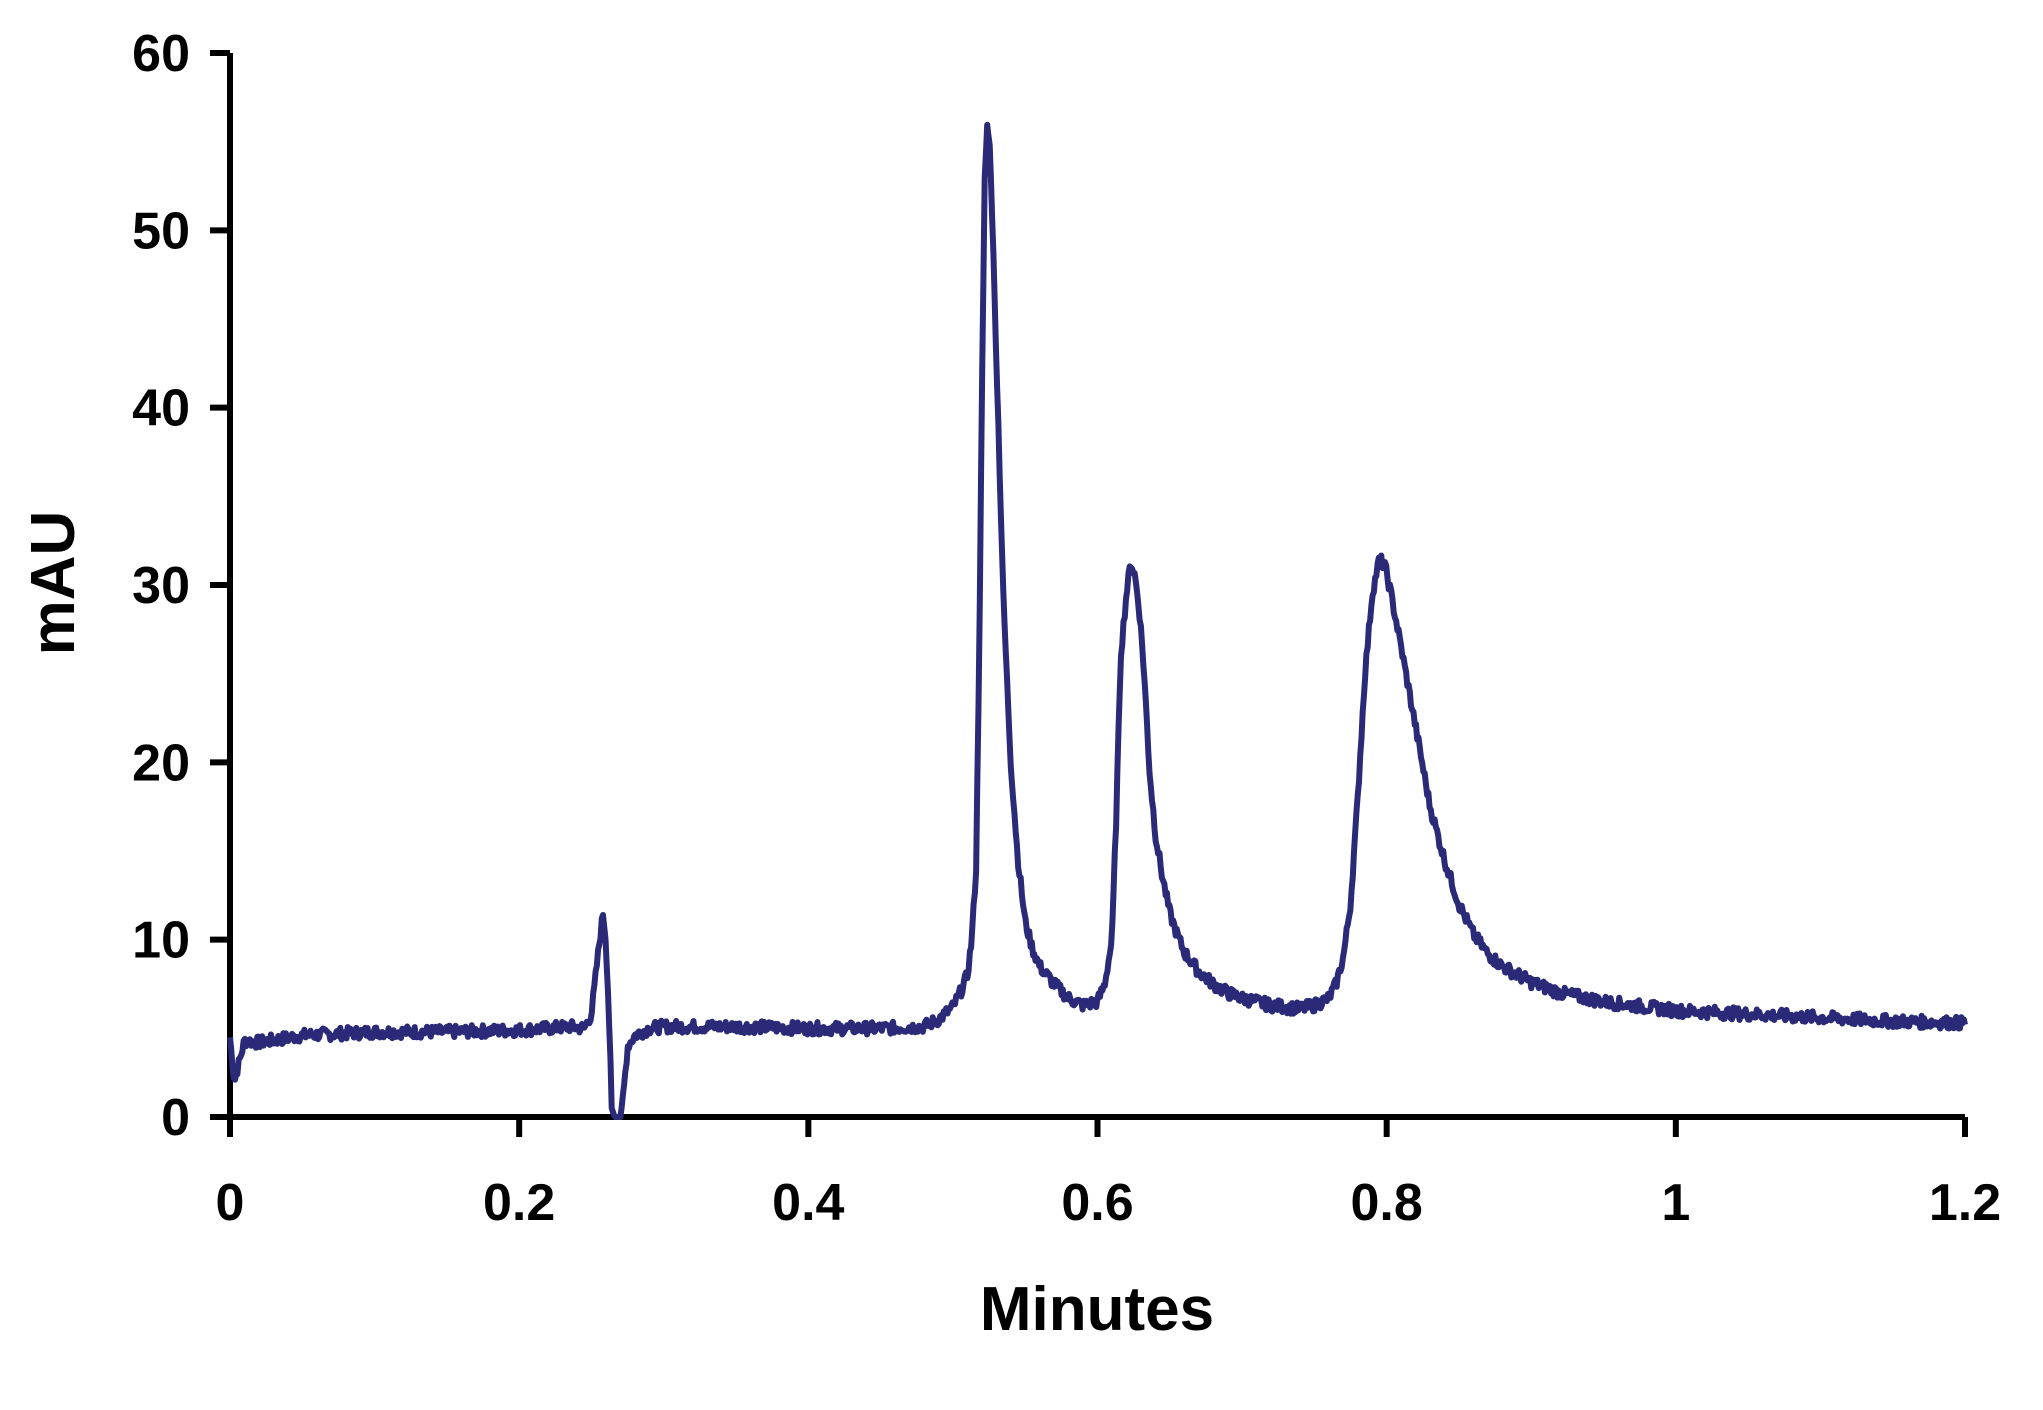 The image size is (2043, 1410). What do you see at coordinates (1965, 1203) in the screenshot?
I see `x-tick-label: 1.2` at bounding box center [1965, 1203].